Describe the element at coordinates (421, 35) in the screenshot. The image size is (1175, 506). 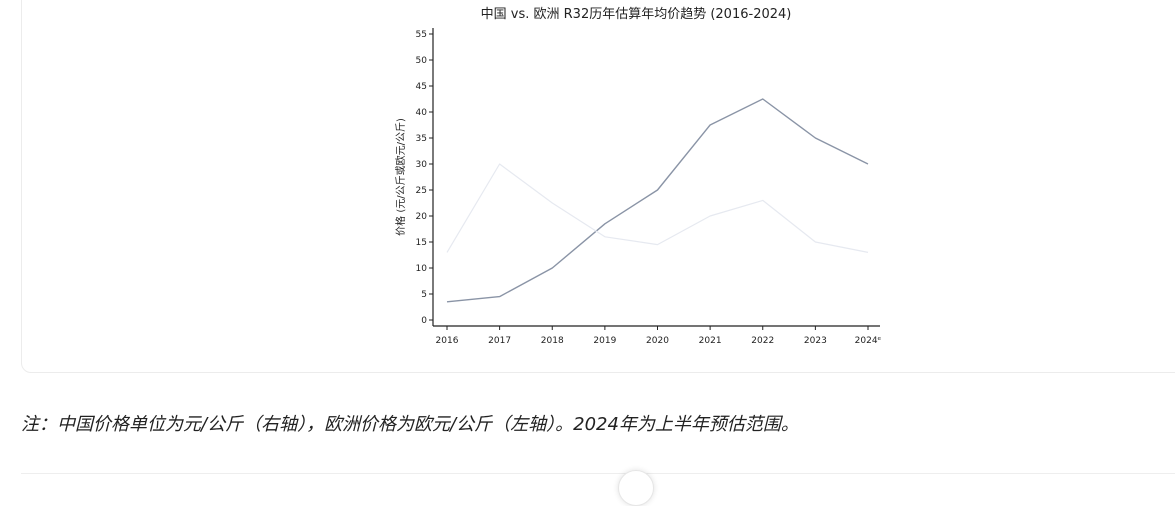
I see `y-tick-label: 55` at that location.